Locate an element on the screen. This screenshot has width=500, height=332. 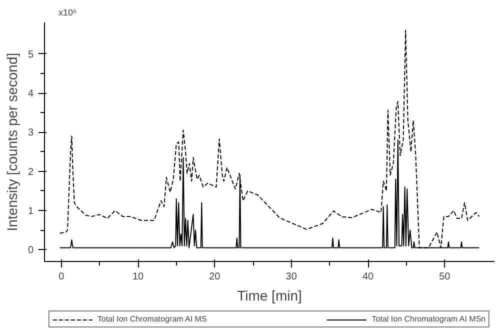
x-axis-title: Time [min] is located at coordinates (269, 296).